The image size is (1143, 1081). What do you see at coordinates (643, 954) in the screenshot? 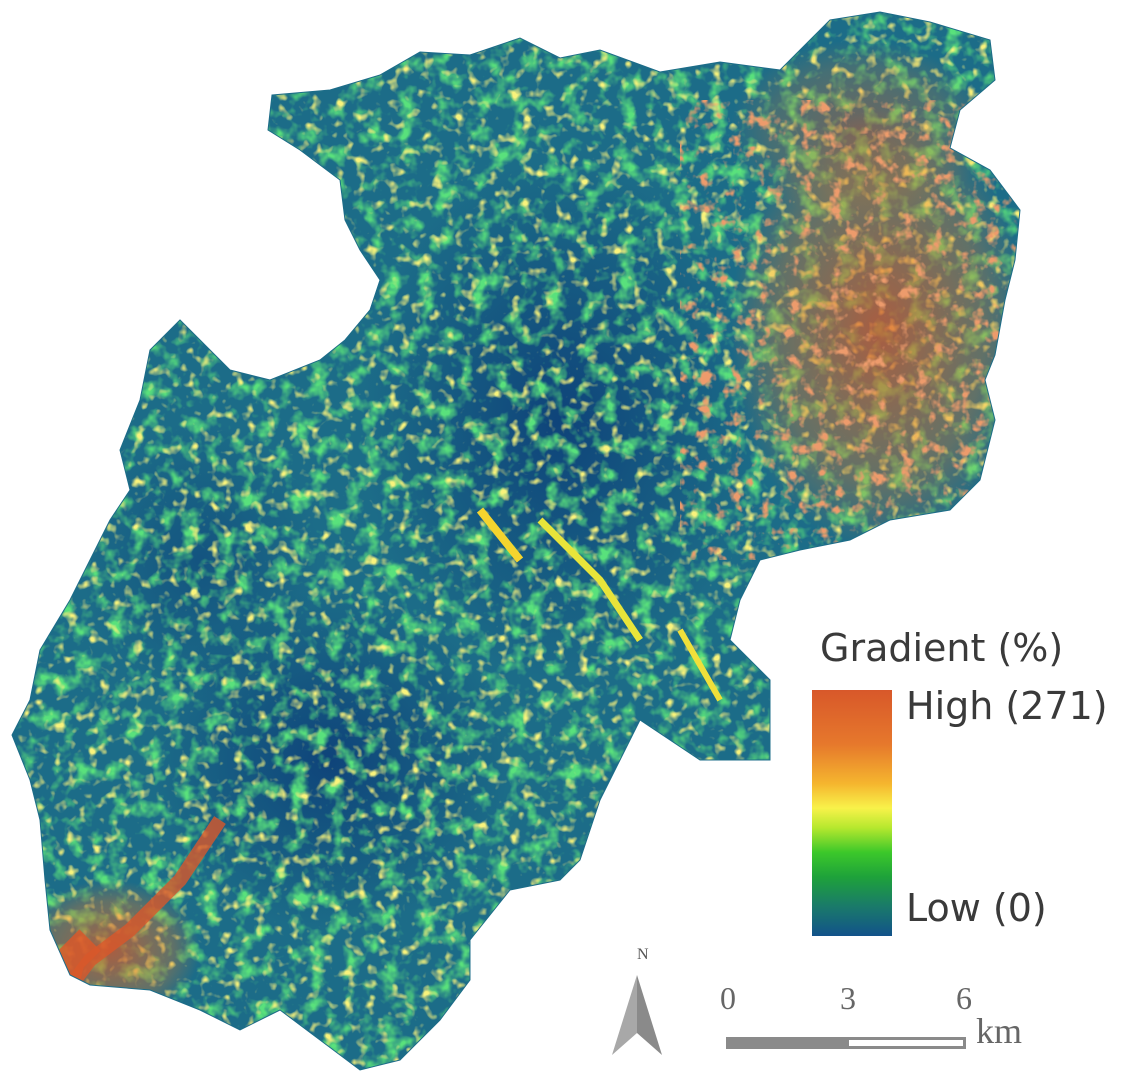
I see `north-label: N` at bounding box center [643, 954].